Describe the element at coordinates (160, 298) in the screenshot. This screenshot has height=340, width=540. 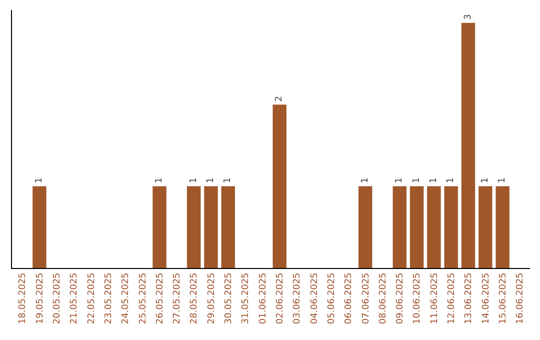
I see `x-tick-label: 26.05.2025` at that location.